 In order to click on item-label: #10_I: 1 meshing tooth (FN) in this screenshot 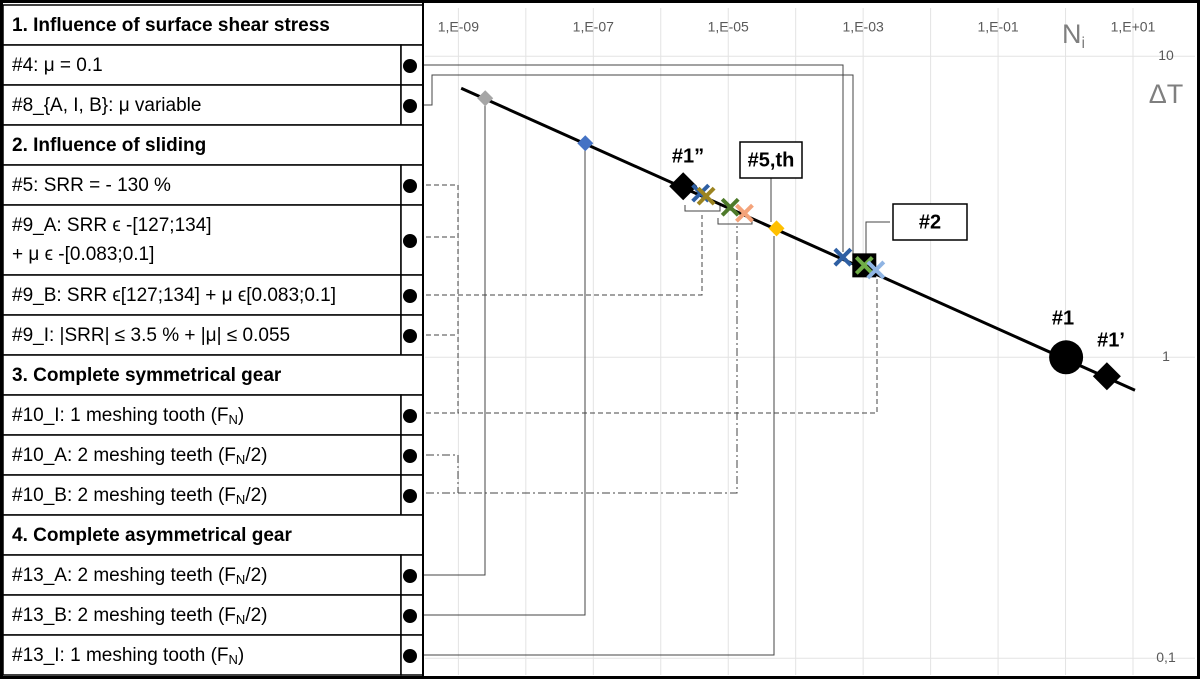, I will do `click(128, 416)`.